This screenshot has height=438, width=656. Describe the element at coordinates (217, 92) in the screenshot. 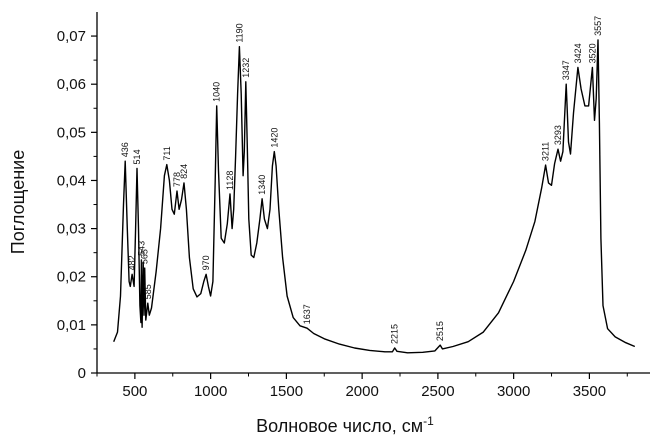

I see `peak-label: 1040` at that location.